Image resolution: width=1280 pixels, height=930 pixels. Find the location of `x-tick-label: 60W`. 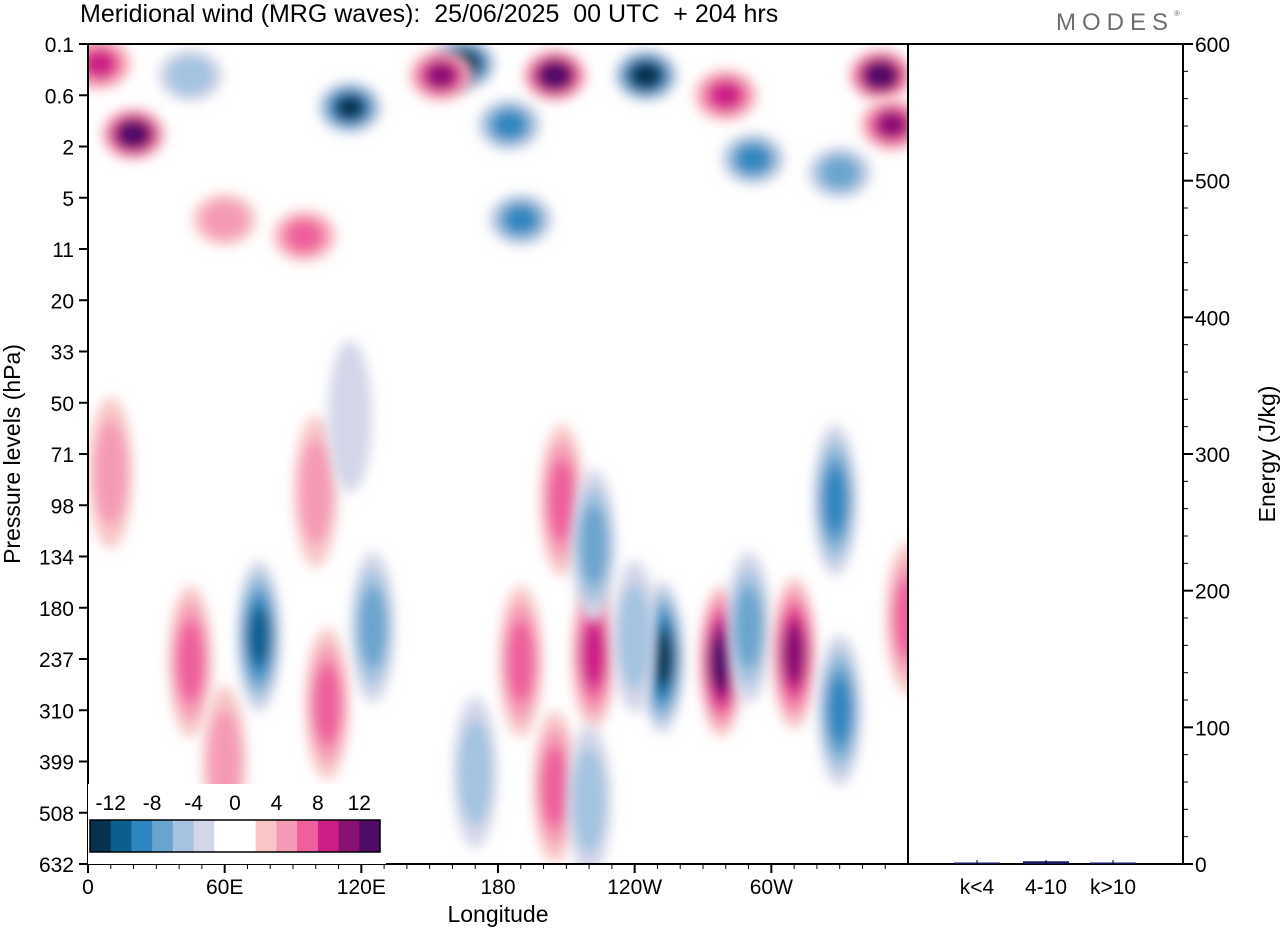

x-tick-label: 60W is located at coordinates (771, 887).